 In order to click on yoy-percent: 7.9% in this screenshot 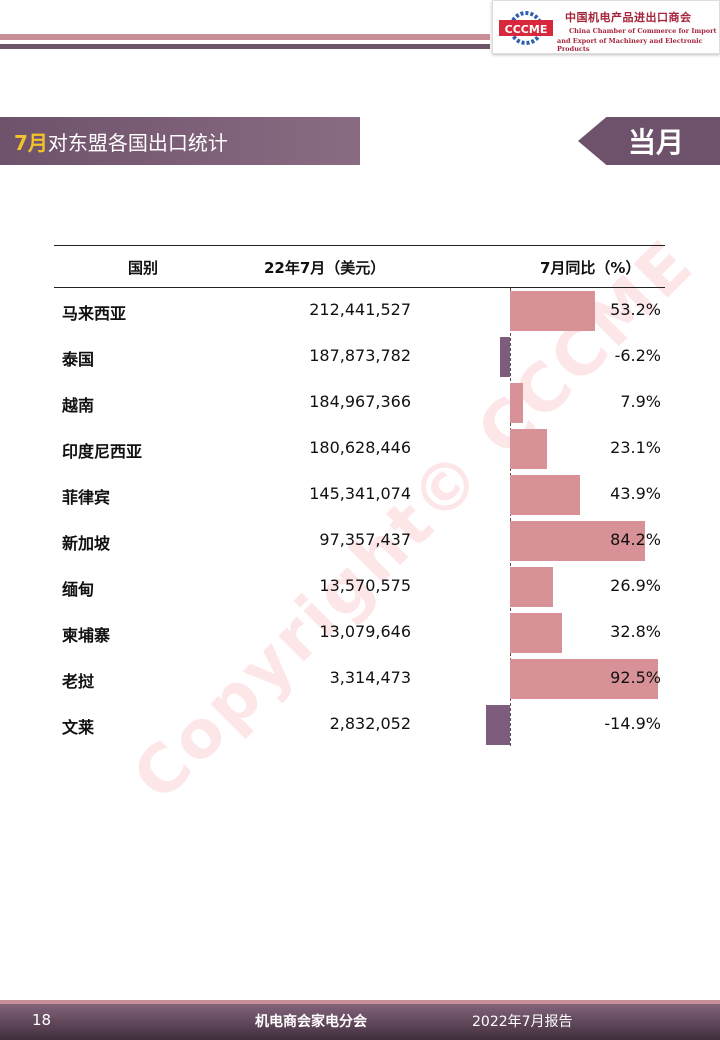, I will do `click(640, 401)`.